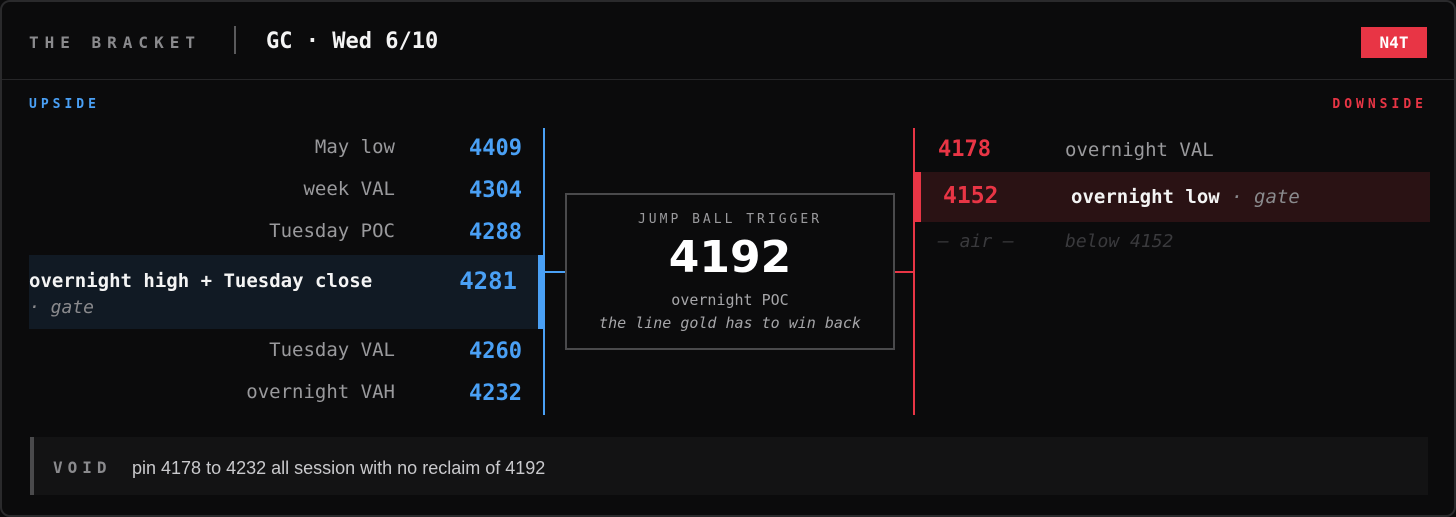  Describe the element at coordinates (82, 467) in the screenshot. I see `void-label: VOID` at that location.